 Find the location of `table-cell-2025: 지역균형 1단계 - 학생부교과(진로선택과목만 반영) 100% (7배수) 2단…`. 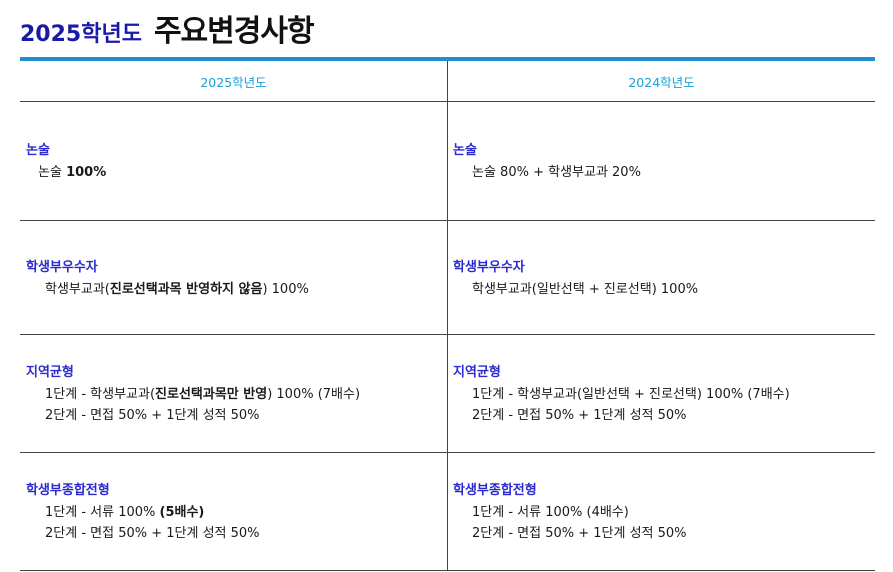

table-cell-2025: 지역균형 1단계 - 학생부교과(진로선택과목만 반영) 100% (7배수) 2단… is located at coordinates (234, 393).